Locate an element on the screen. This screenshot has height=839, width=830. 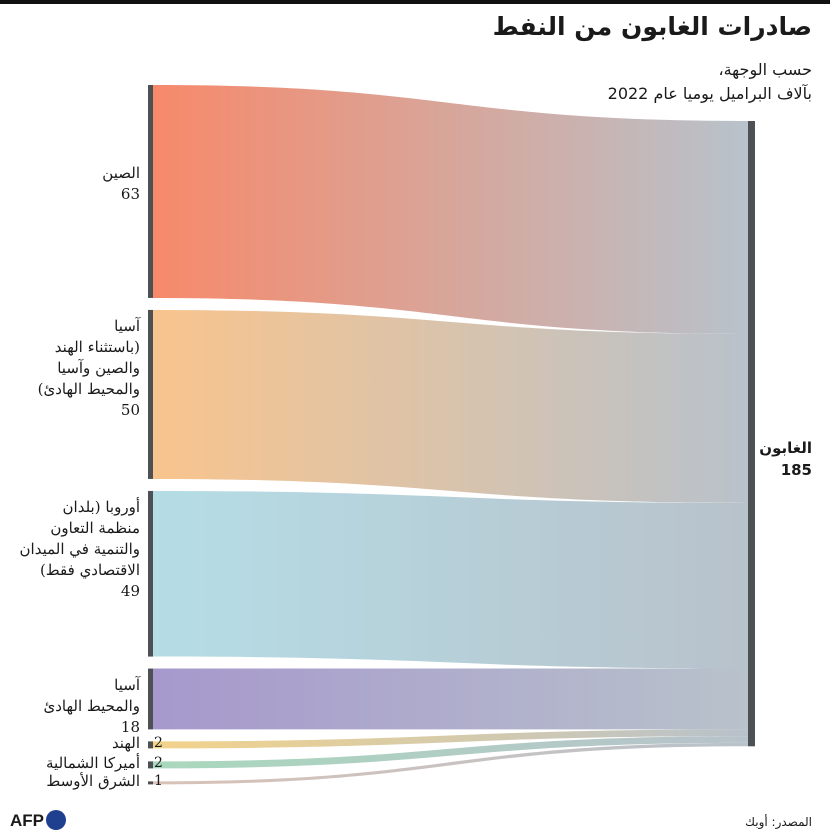
subtitle-line-1: حسب الوجهة، is located at coordinates (765, 69).